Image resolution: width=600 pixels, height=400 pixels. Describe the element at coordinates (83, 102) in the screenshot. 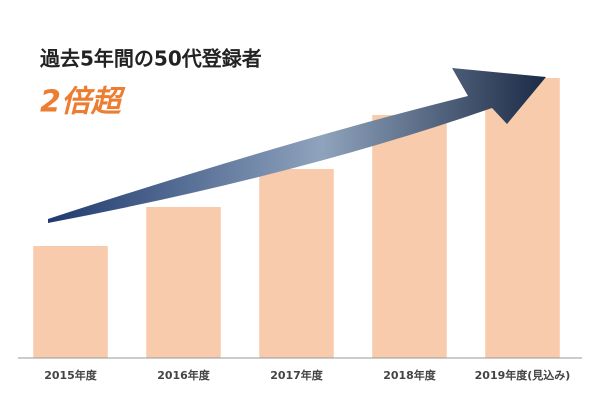

I see `chart-subtitle: 2倍超` at that location.